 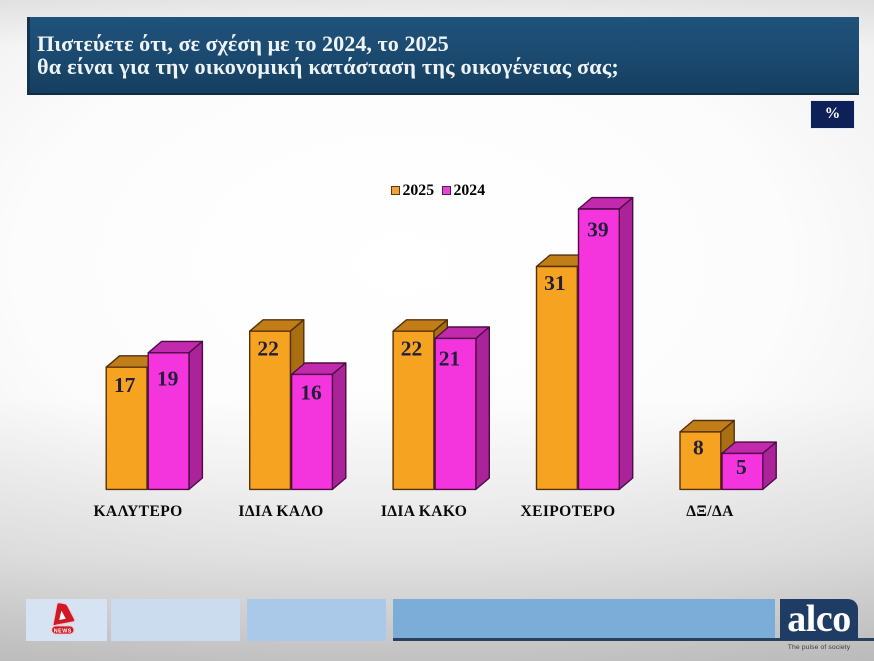 I want to click on svg-text: 19, so click(x=168, y=379).